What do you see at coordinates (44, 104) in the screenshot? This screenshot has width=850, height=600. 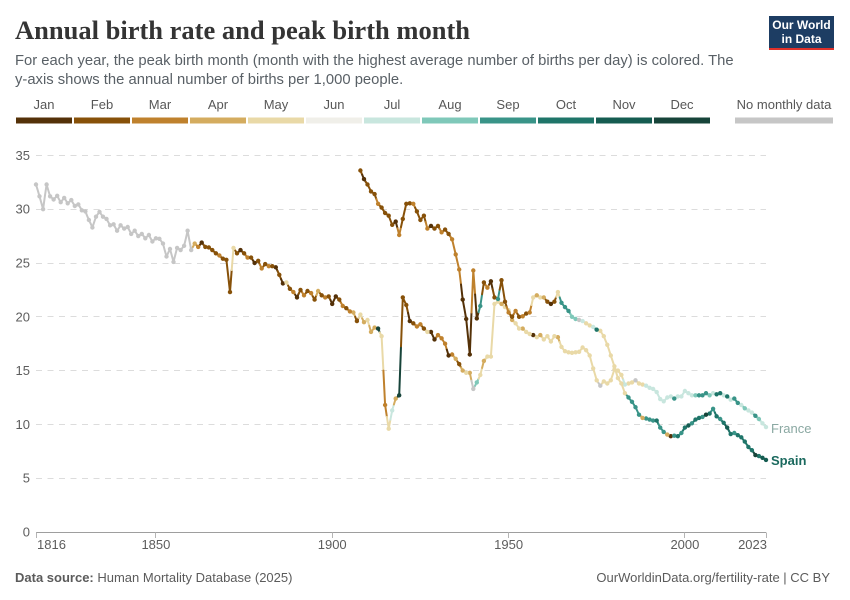 I see `svg-text: Jan` at bounding box center [44, 104].